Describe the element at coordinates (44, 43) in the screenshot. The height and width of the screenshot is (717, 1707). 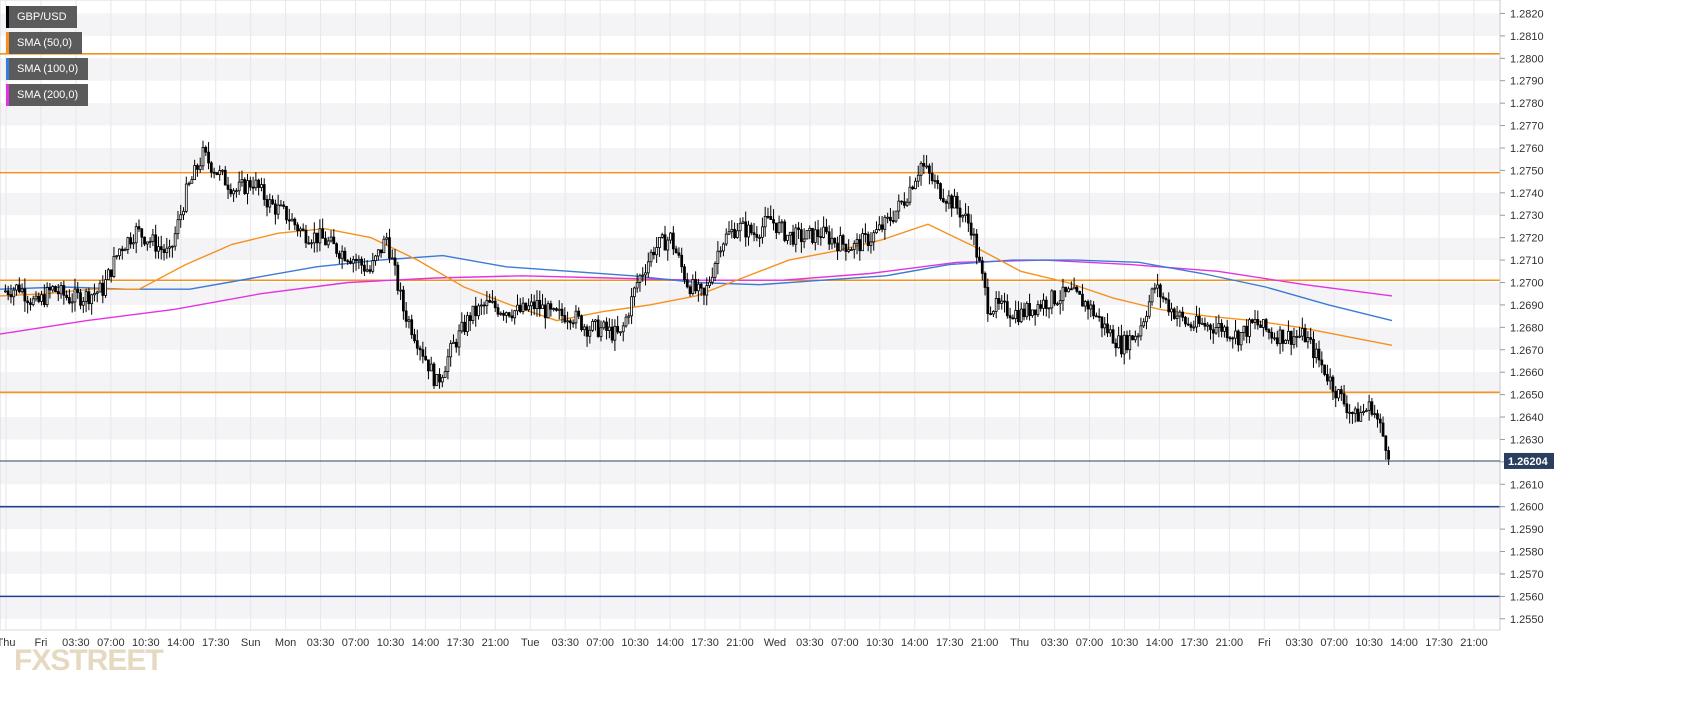
I see `legend-item-sma50: SMA (50,0)` at that location.